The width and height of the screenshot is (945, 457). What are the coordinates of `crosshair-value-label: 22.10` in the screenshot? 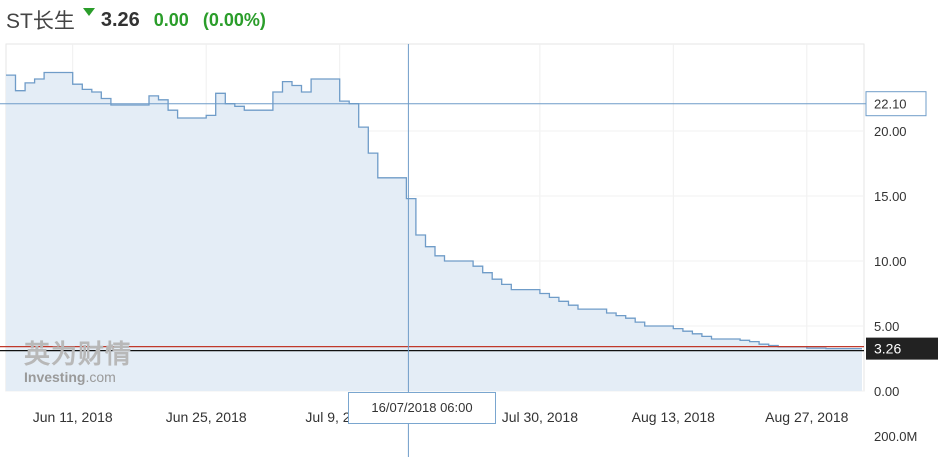 It's located at (890, 104).